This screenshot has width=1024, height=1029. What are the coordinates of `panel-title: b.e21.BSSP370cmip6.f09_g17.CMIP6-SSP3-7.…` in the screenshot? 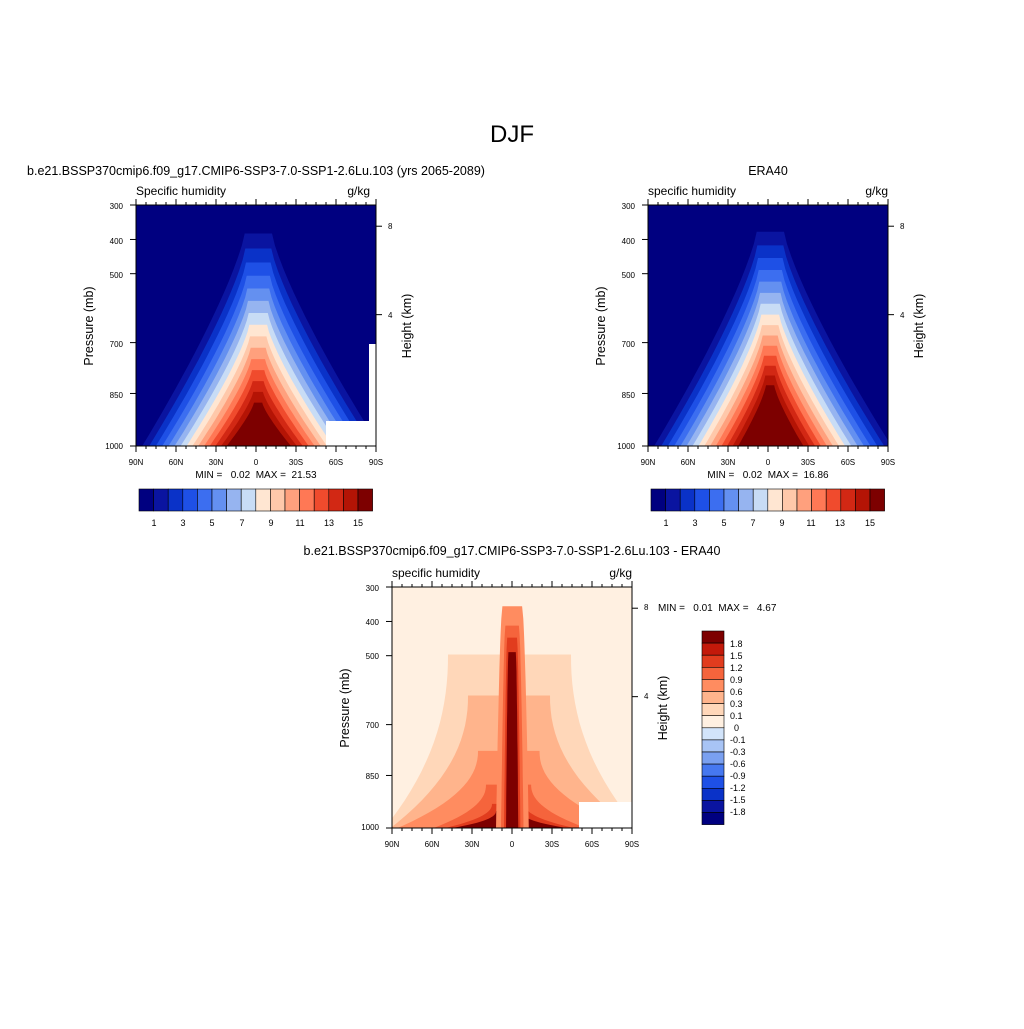 It's located at (256, 171).